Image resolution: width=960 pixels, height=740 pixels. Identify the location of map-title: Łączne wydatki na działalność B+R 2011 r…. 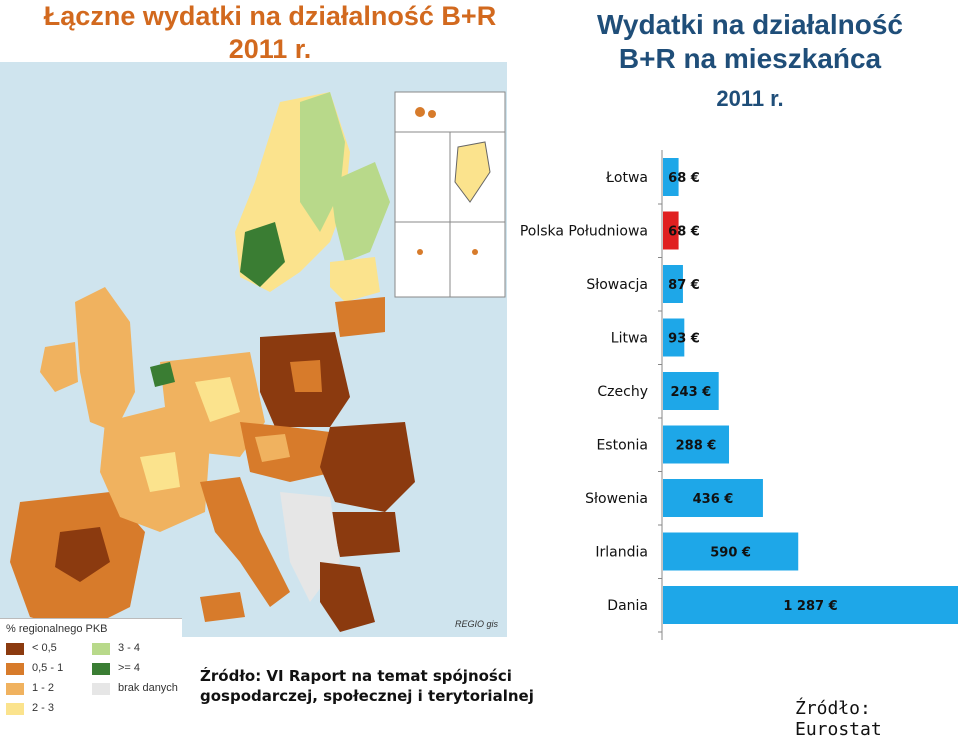
(270, 33).